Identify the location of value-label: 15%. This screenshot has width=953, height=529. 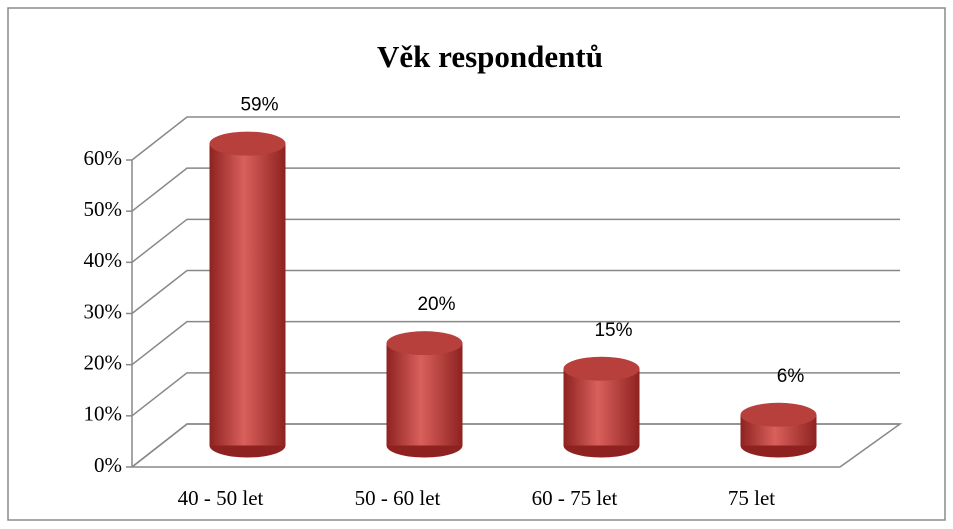
(613, 330).